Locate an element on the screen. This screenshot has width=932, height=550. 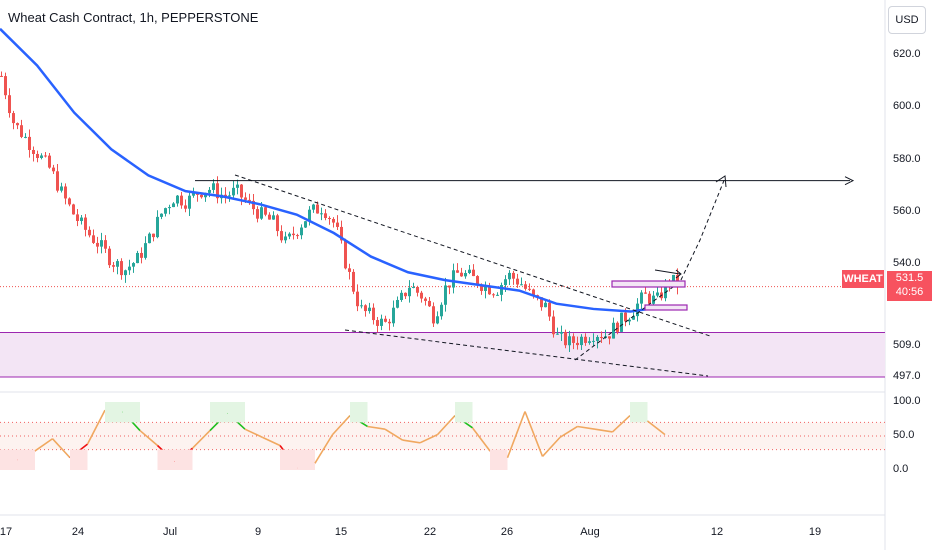
price-tick-label: 560.0 is located at coordinates (907, 211).